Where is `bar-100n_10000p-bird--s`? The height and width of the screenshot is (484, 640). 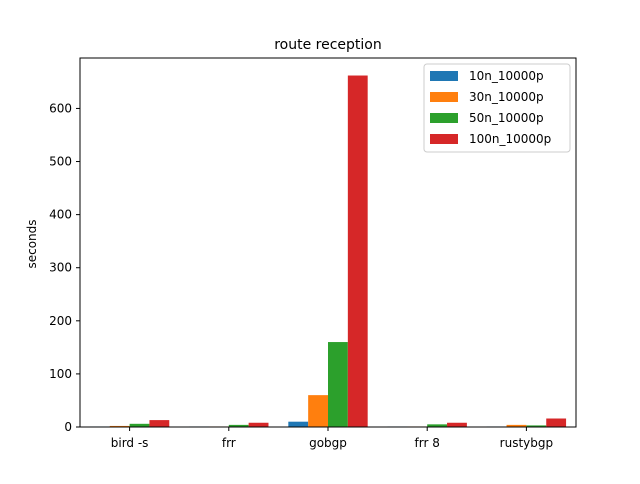
bar-100n_10000p-bird--s is located at coordinates (159, 423).